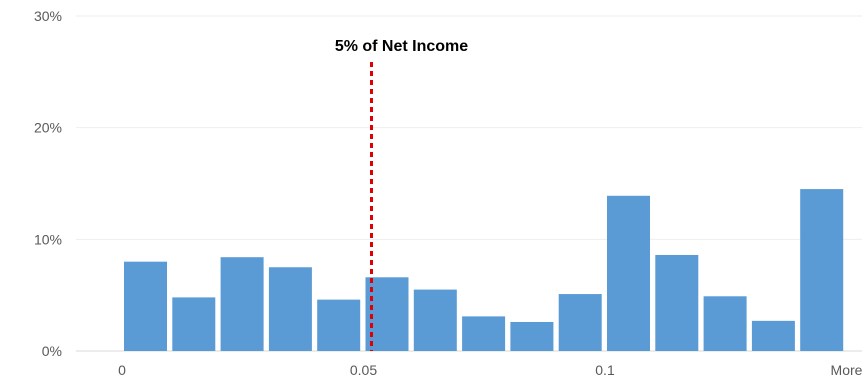 This screenshot has width=867, height=386. Describe the element at coordinates (605, 370) in the screenshot. I see `x-tick-label: 0.1` at that location.